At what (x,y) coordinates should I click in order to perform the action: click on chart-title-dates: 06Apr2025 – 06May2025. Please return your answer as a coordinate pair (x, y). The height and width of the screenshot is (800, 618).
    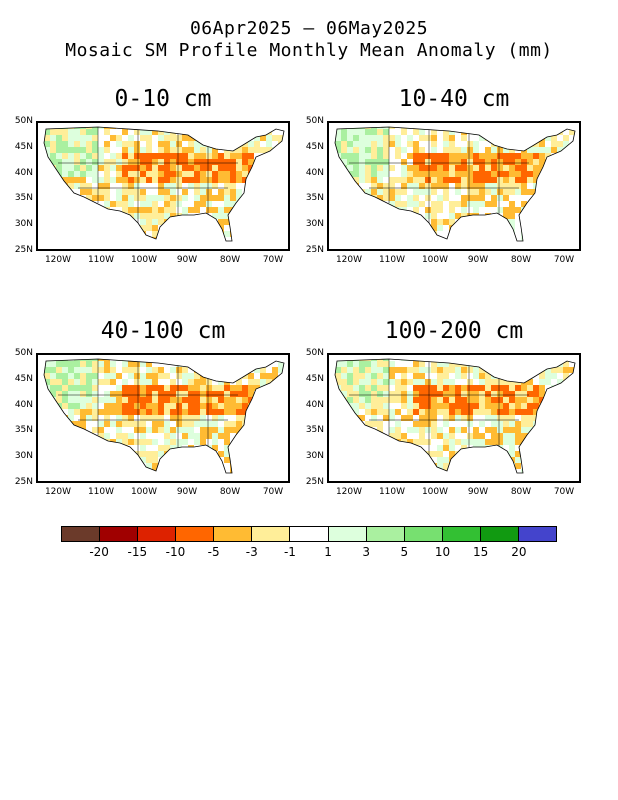
    Looking at the image, I should click on (309, 28).